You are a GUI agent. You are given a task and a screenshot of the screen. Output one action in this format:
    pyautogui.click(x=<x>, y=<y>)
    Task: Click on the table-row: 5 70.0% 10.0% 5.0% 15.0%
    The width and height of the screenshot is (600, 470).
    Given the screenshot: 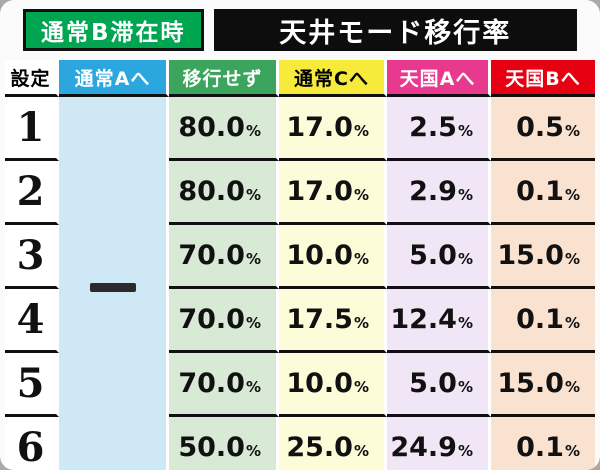 What is the action you would take?
    pyautogui.click(x=300, y=385)
    